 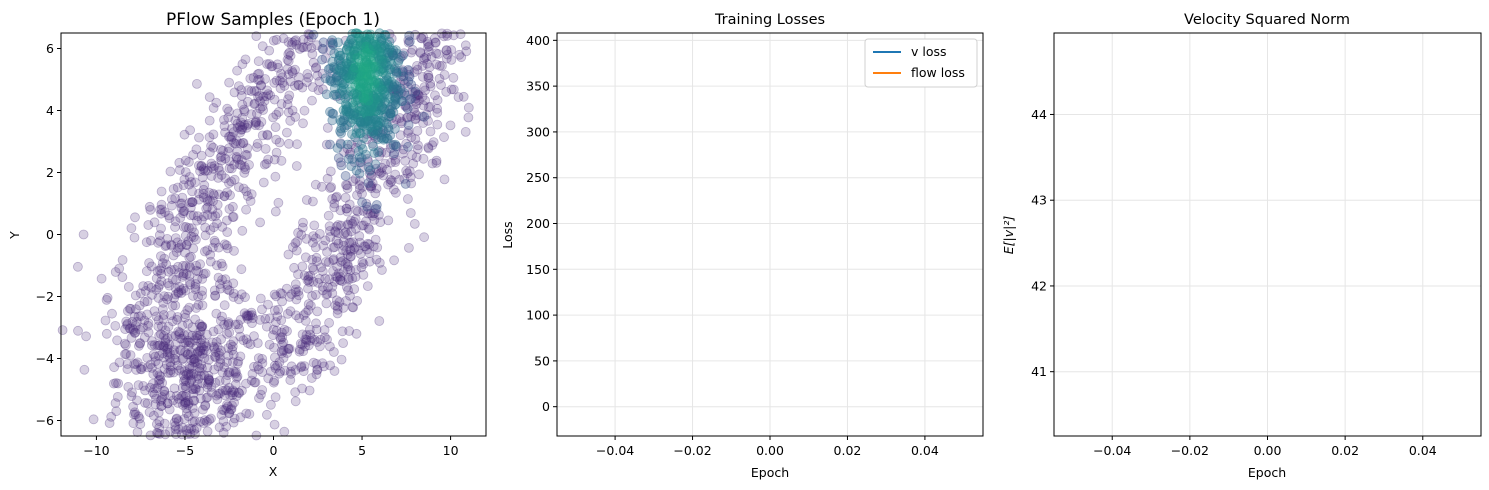 What do you see at coordinates (96, 450) in the screenshot?
I see `x-tick-label: −10` at bounding box center [96, 450].